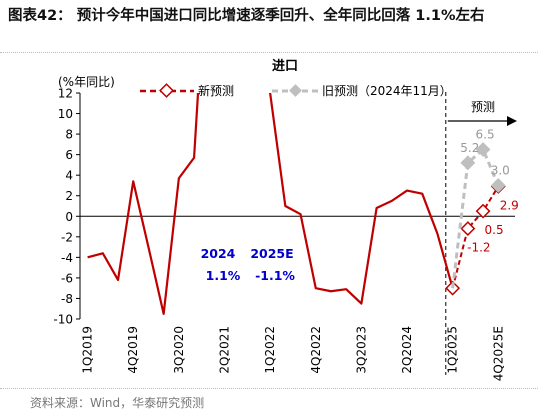 This screenshot has height=416, width=538. What do you see at coordinates (269, 52) in the screenshot?
I see `top-divider` at bounding box center [269, 52].